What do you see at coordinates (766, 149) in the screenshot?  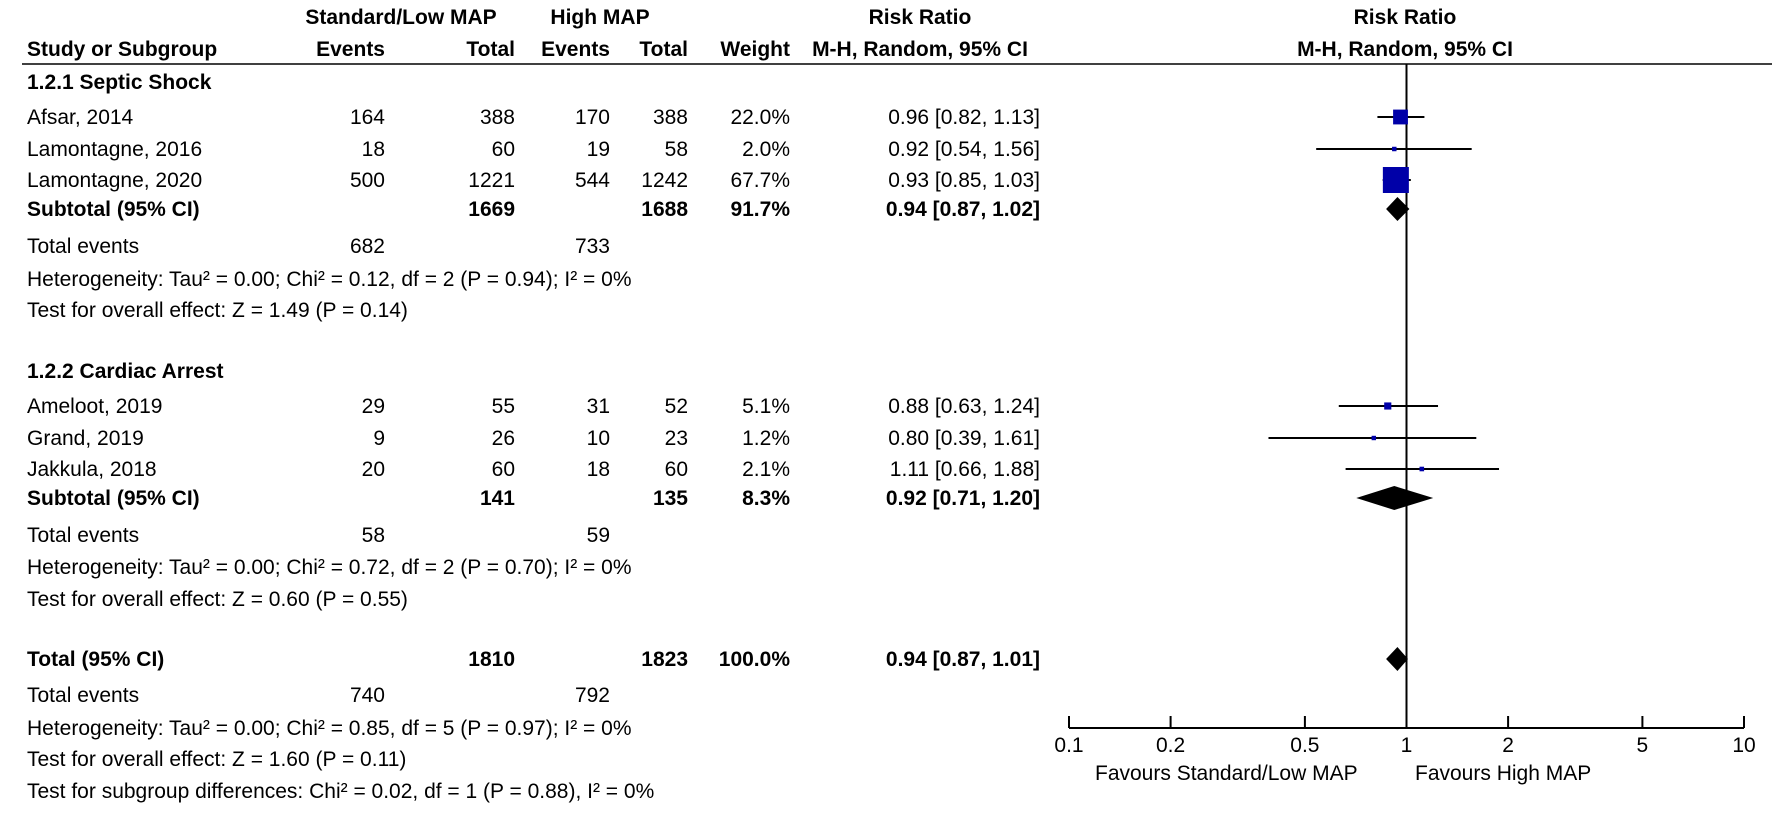 I see `weight-cell: 2.0%` at bounding box center [766, 149].